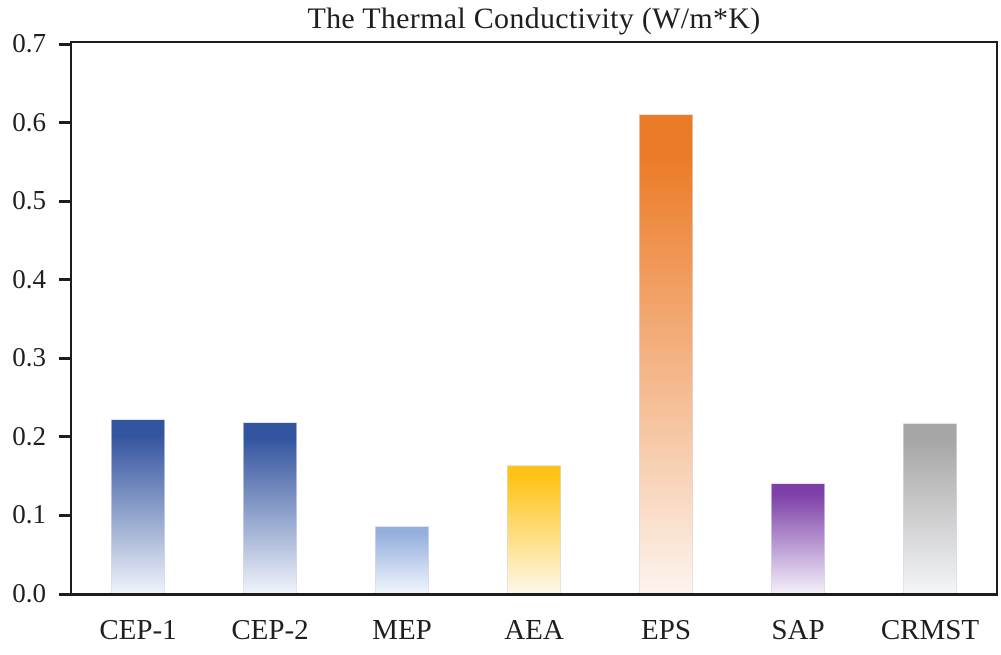 The image size is (1001, 655). I want to click on bar-EPS, so click(666, 353).